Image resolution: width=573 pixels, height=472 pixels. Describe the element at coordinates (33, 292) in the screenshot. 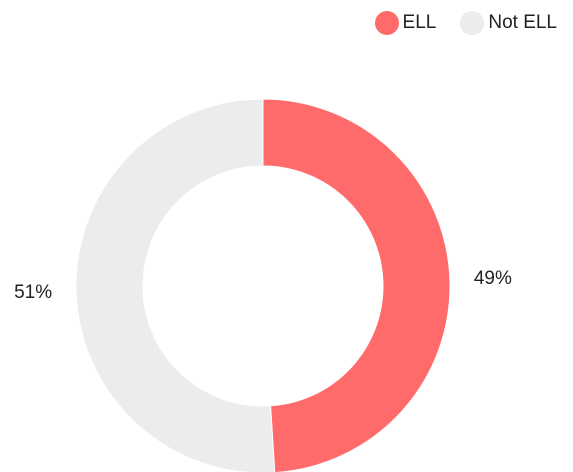

I see `data-label-not-ell: 51%` at that location.